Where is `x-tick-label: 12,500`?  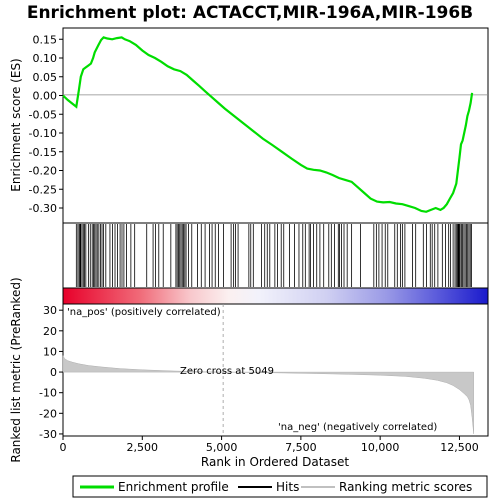
x-tick-label: 12,500 is located at coordinates (459, 447).